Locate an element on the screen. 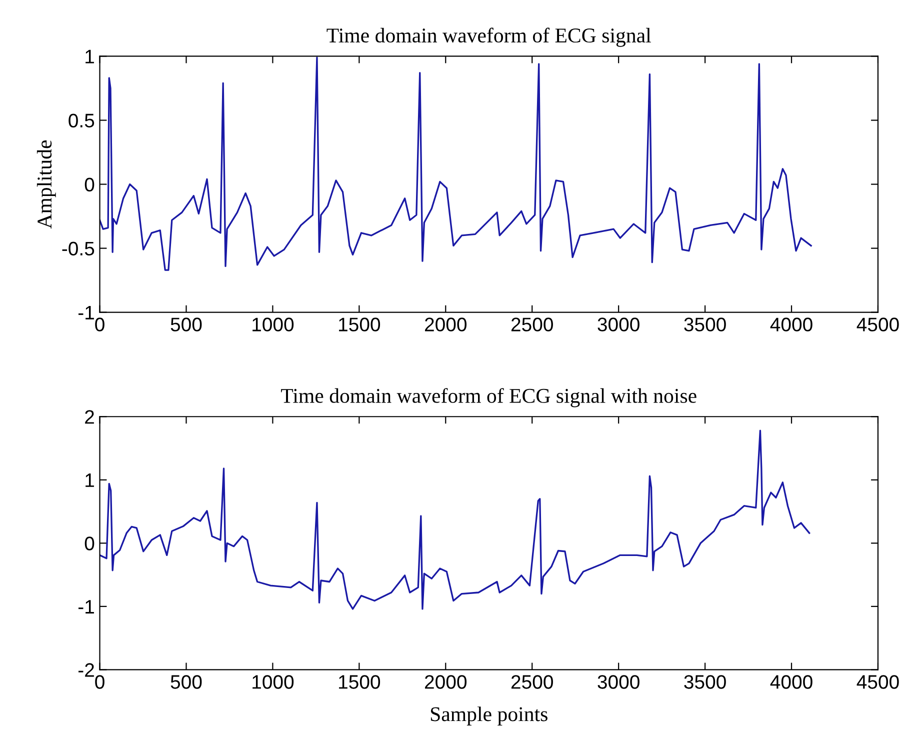  y-tick-label: -0.5 is located at coordinates (78, 249).